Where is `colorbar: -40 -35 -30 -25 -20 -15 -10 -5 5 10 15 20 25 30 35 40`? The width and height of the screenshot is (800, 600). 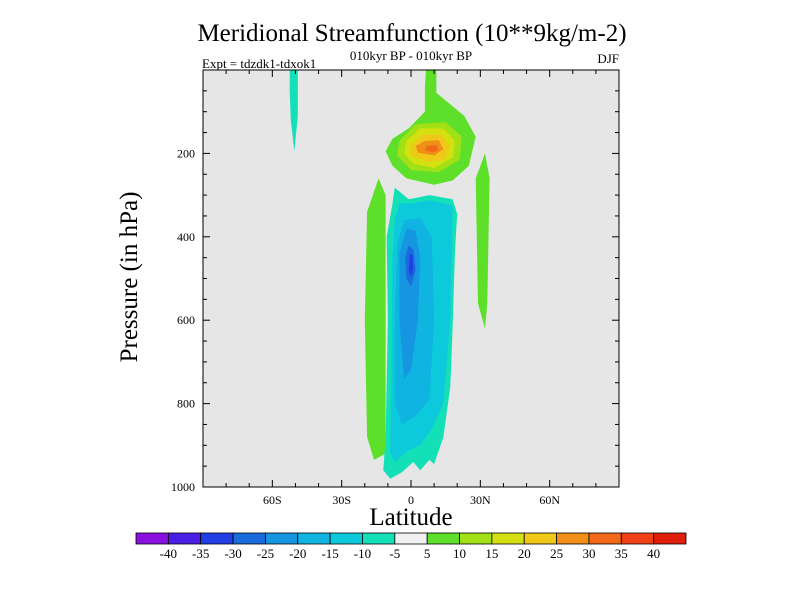 colorbar: -40 -35 -30 -25 -20 -15 -10 -5 5 10 15 20 25 30 35 40 is located at coordinates (411, 546).